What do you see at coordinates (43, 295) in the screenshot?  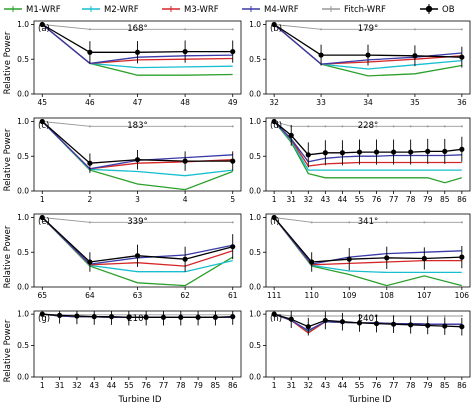 I see `x-tick-label: 65` at bounding box center [43, 295].